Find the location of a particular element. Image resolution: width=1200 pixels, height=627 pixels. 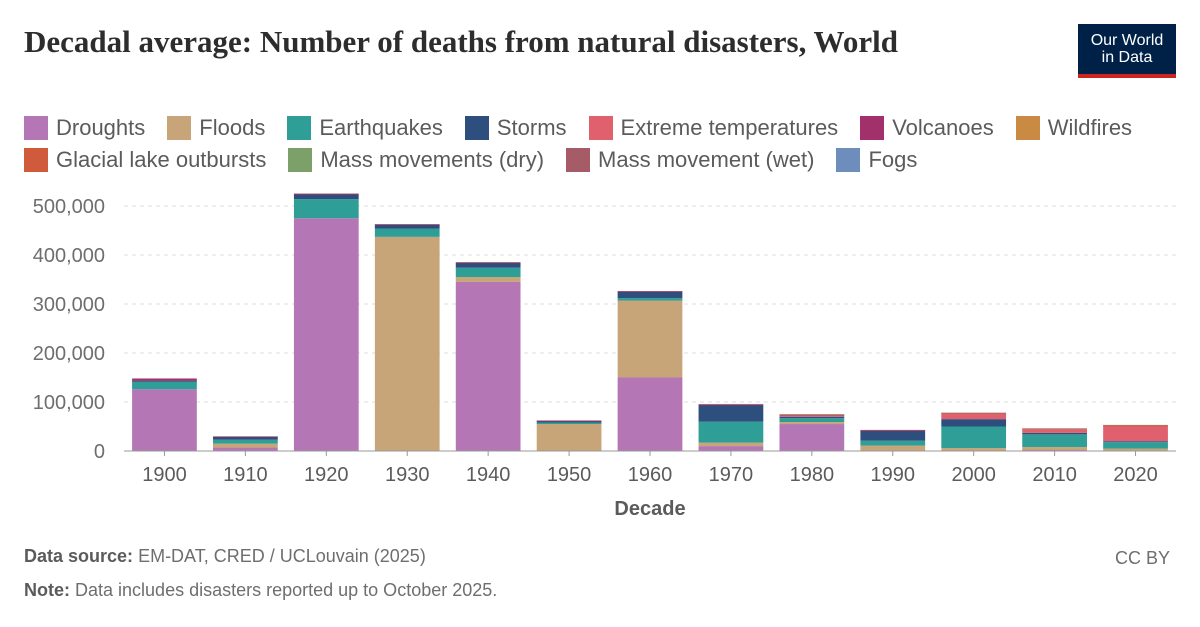

legend-item-volcanoes: Volcanoes is located at coordinates (927, 128).